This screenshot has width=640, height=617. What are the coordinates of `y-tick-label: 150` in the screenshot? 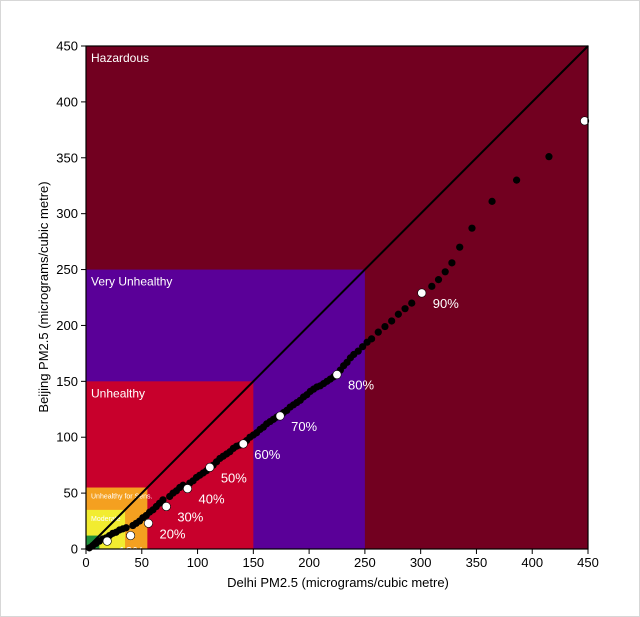 It's located at (67, 381).